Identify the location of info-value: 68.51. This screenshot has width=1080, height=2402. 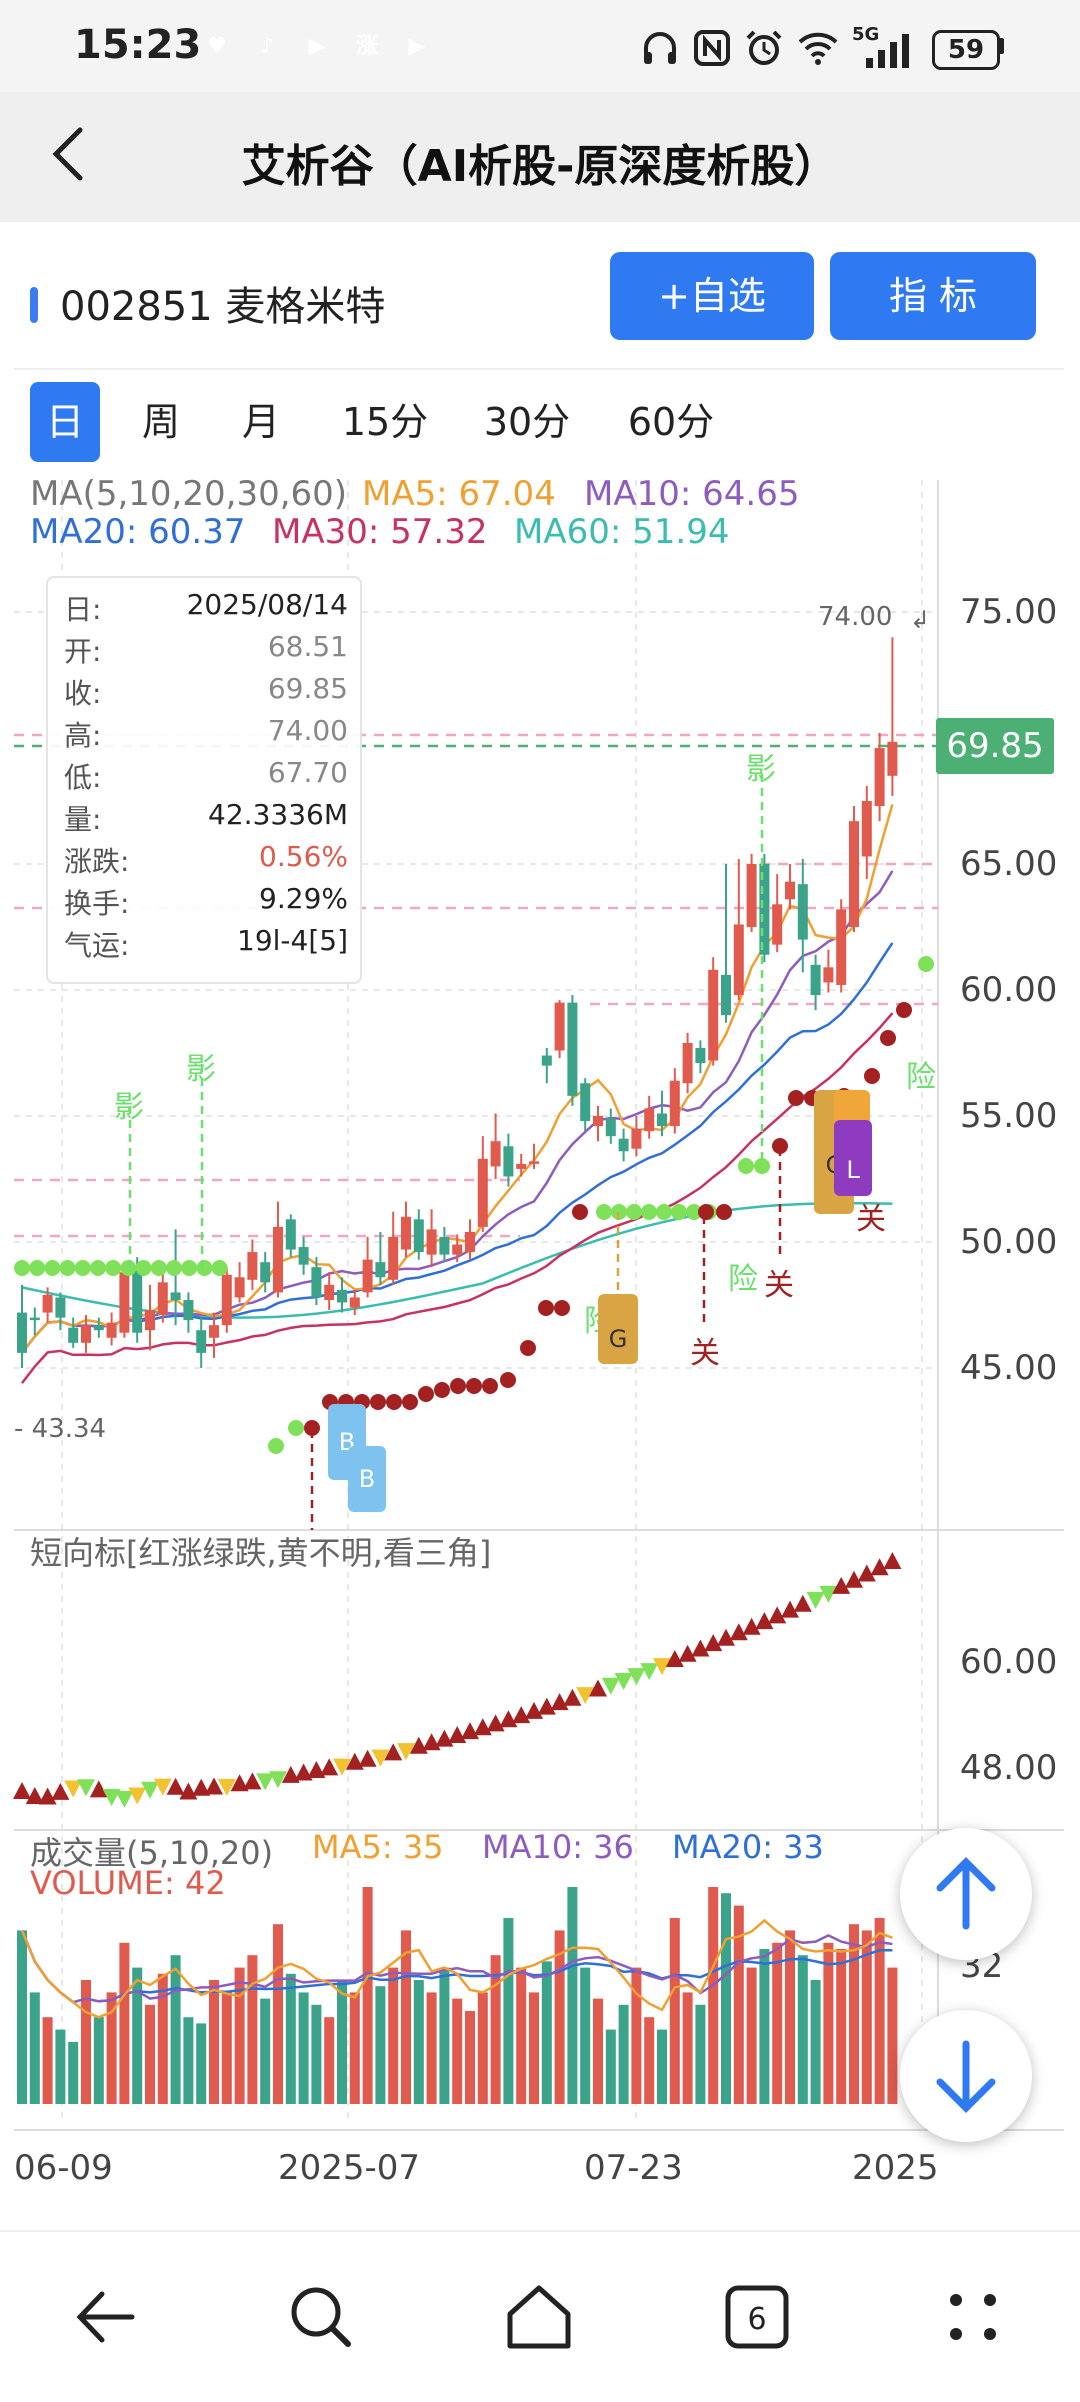
(307, 646).